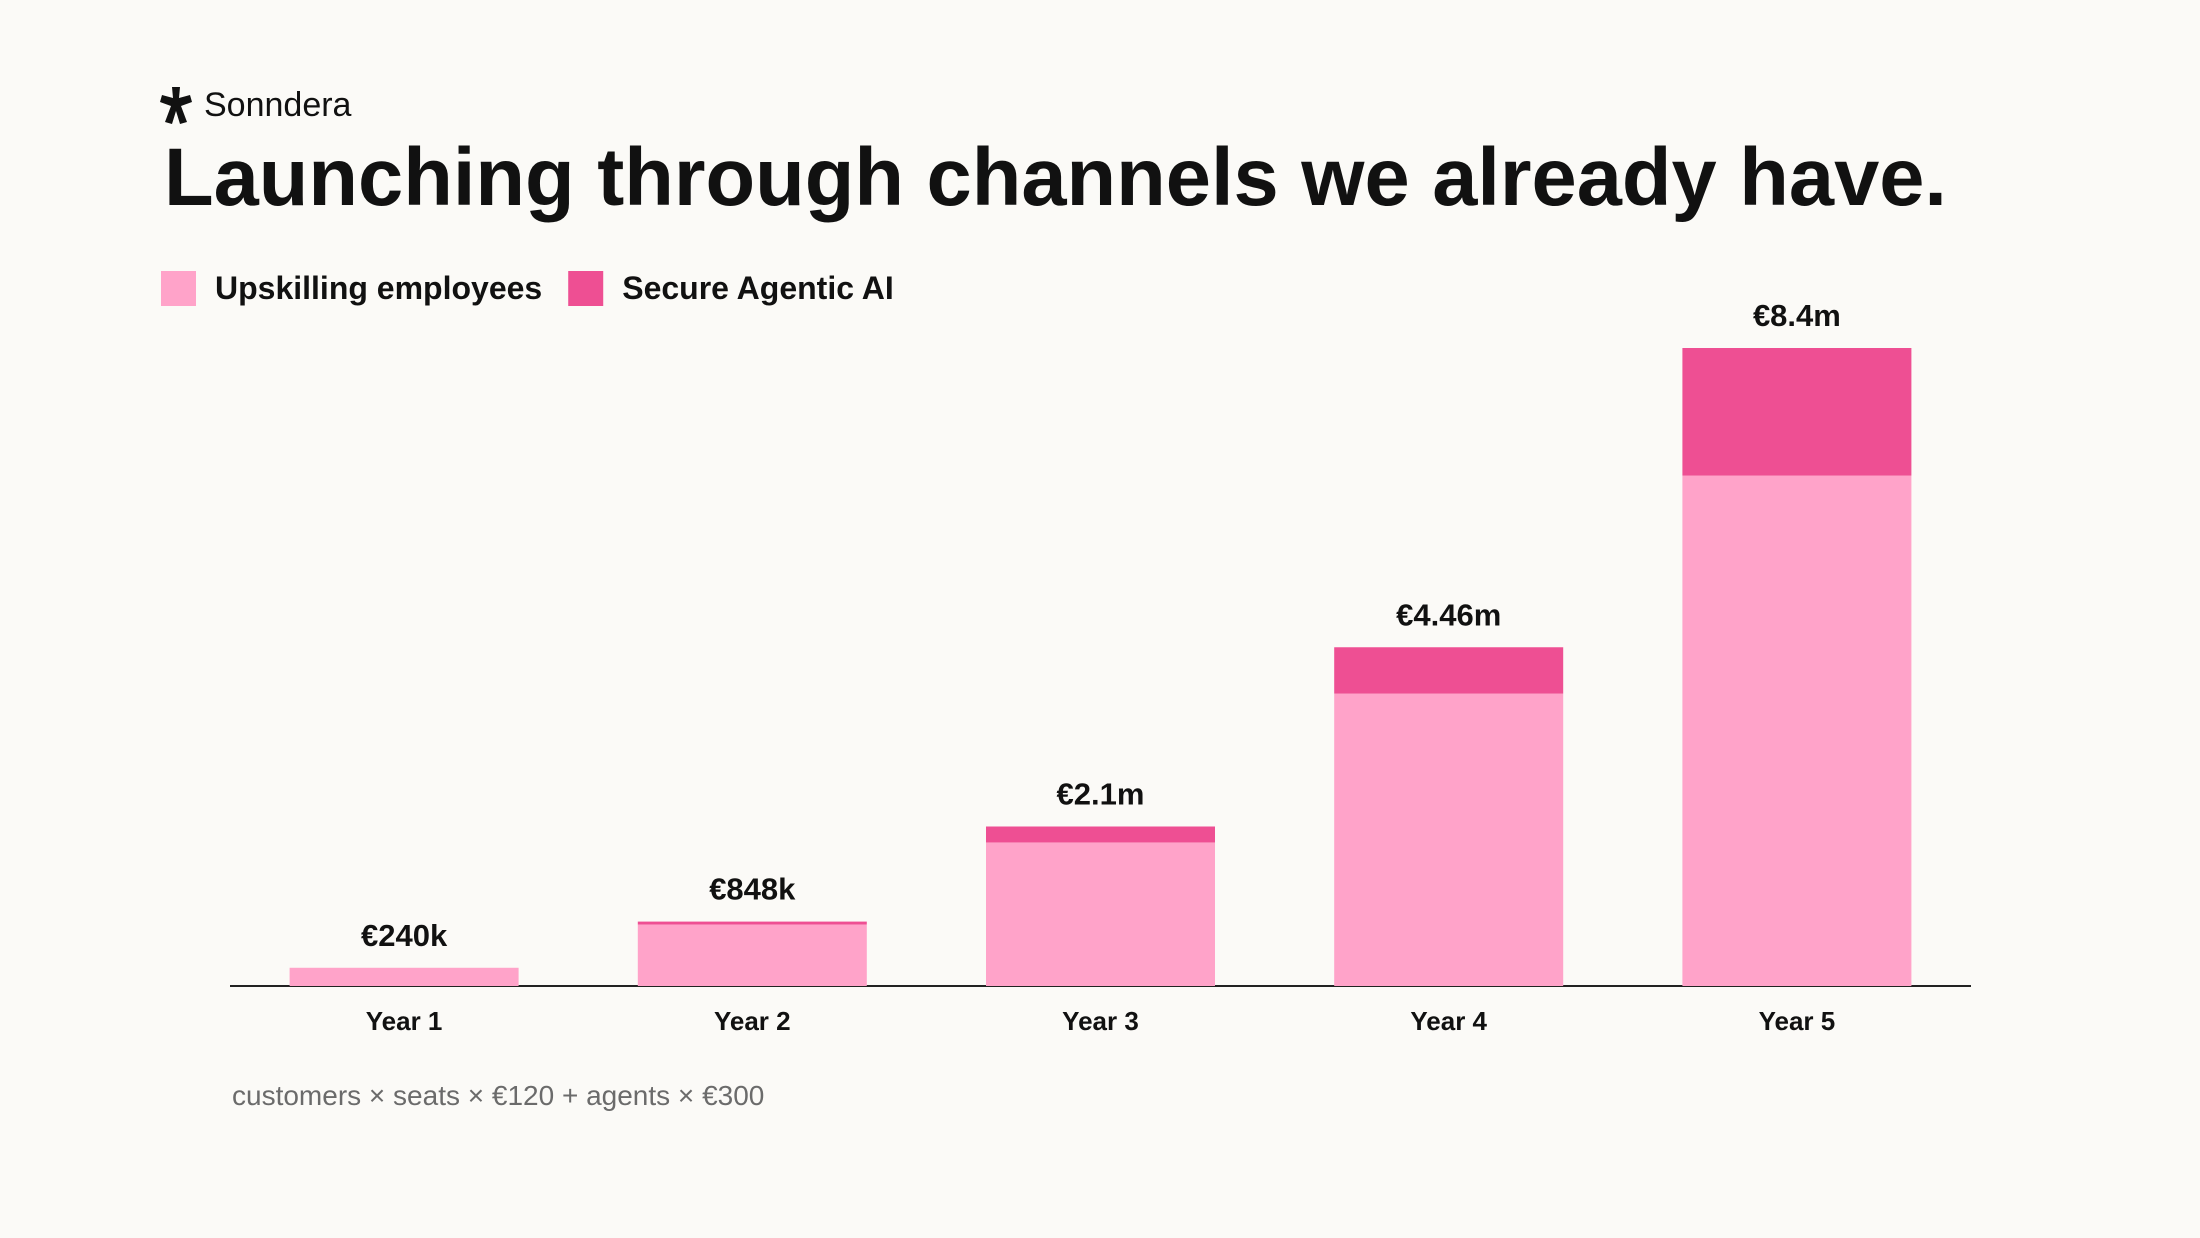 The image size is (2200, 1238). What do you see at coordinates (757, 288) in the screenshot?
I see `legend-label: Secure Agentic AI` at bounding box center [757, 288].